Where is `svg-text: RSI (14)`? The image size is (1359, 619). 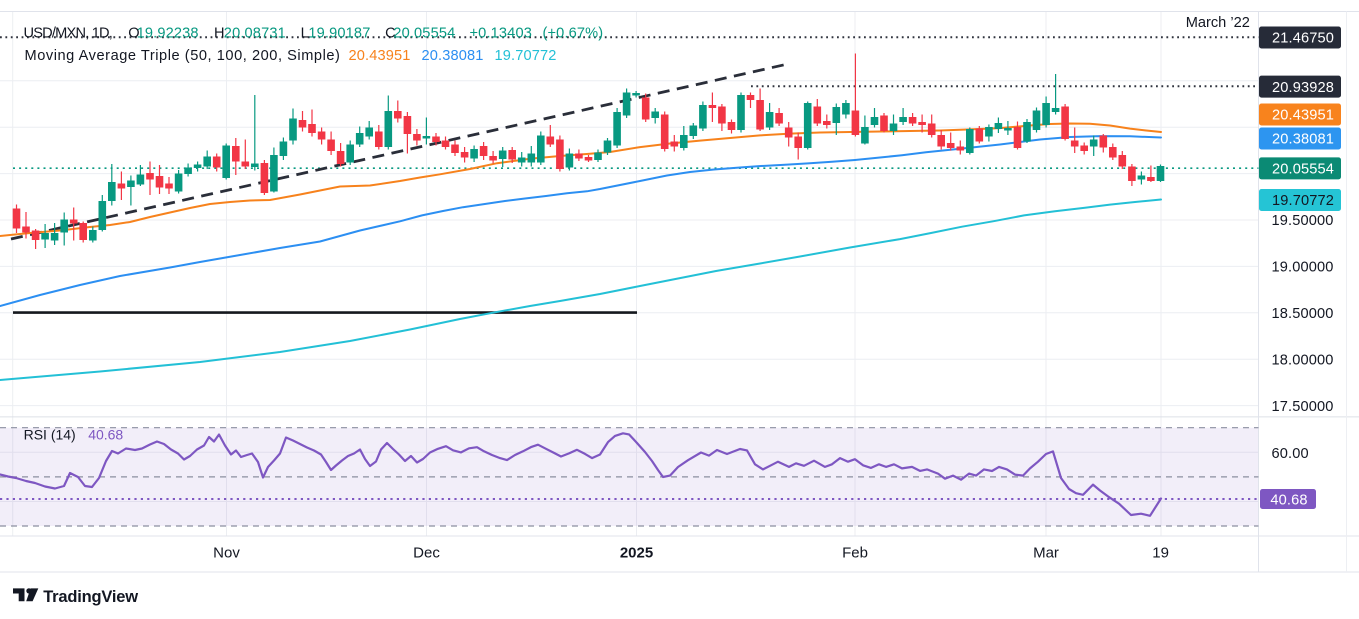 svg-text: RSI (14) is located at coordinates (50, 435).